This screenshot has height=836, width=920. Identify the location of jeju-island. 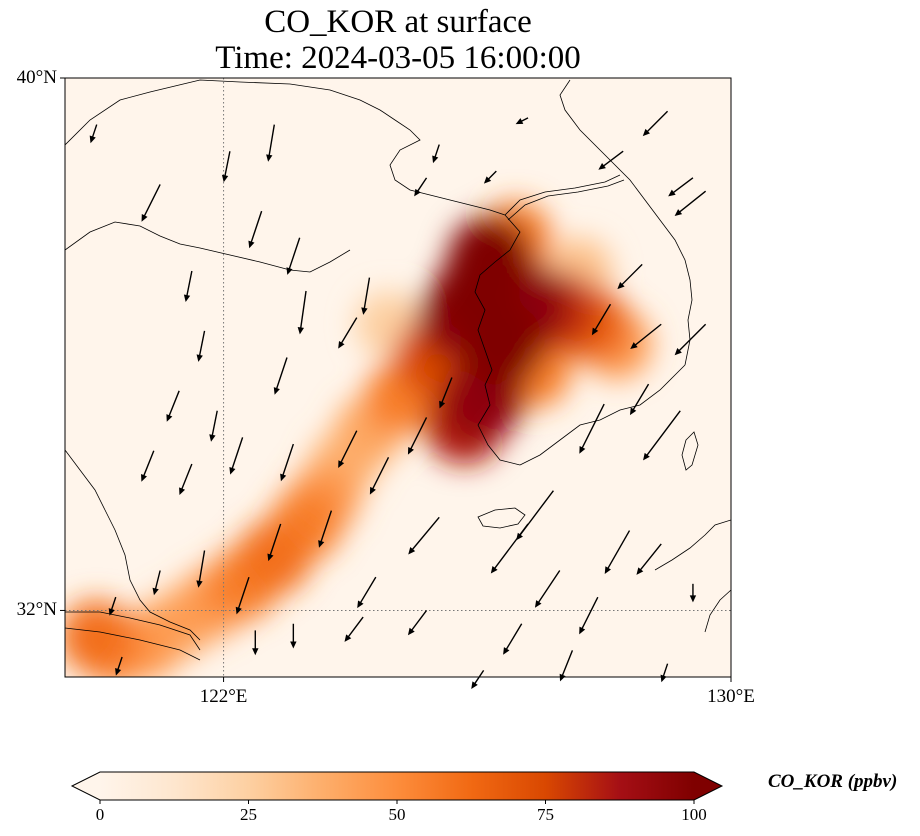
(501, 518).